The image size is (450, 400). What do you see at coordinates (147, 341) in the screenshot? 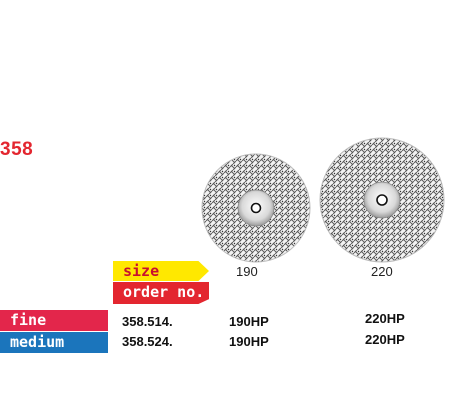
I see `order-number-medium: 358.524.` at bounding box center [147, 341].